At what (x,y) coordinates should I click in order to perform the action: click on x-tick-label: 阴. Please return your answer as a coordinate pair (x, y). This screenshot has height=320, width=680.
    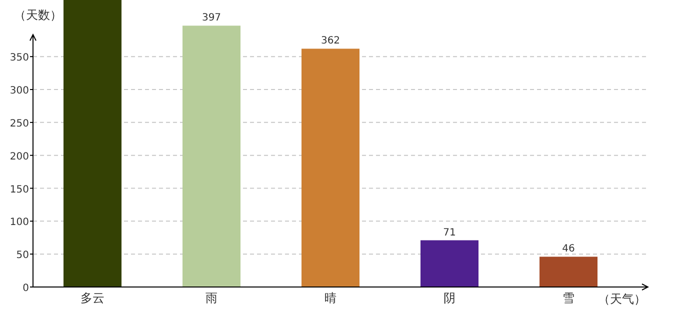
    Looking at the image, I should click on (450, 298).